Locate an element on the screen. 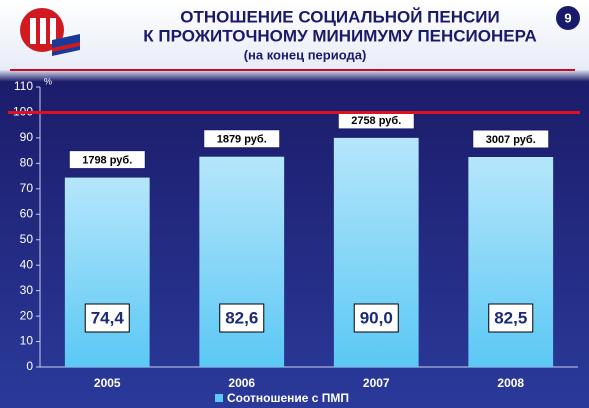  logo is located at coordinates (50, 32).